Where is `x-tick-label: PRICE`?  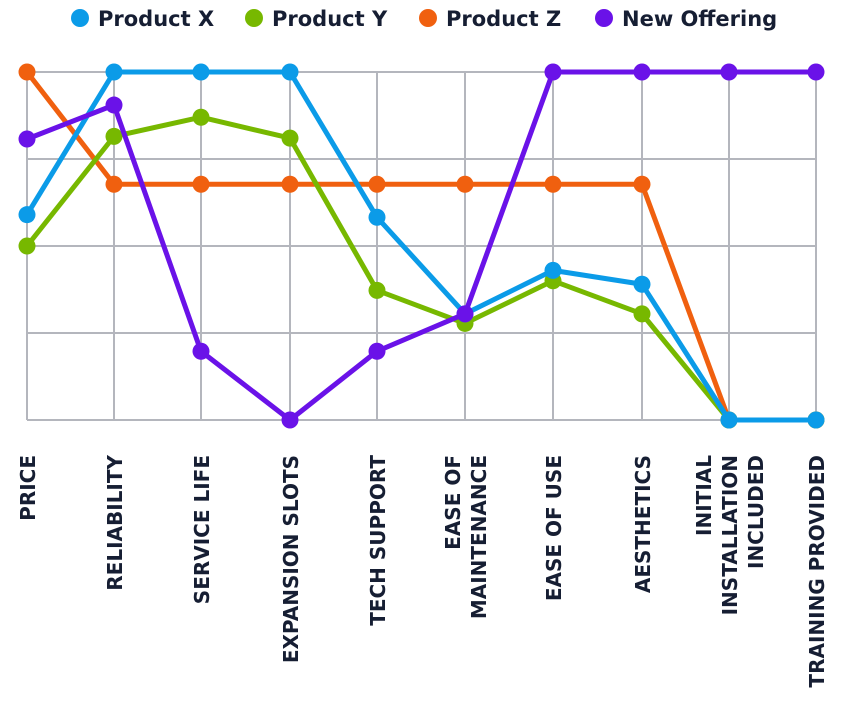 x-tick-label: PRICE is located at coordinates (28, 488).